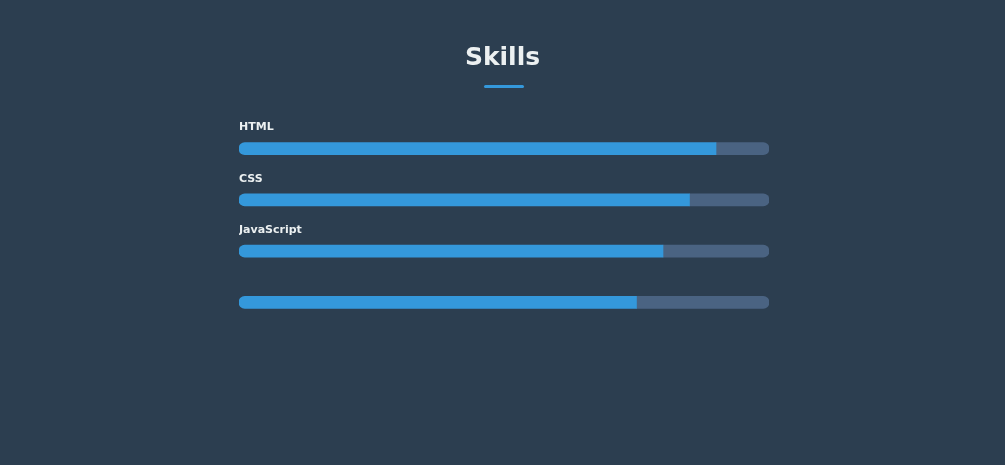  Describe the element at coordinates (270, 229) in the screenshot. I see `y-tick-label: JavaScript` at that location.